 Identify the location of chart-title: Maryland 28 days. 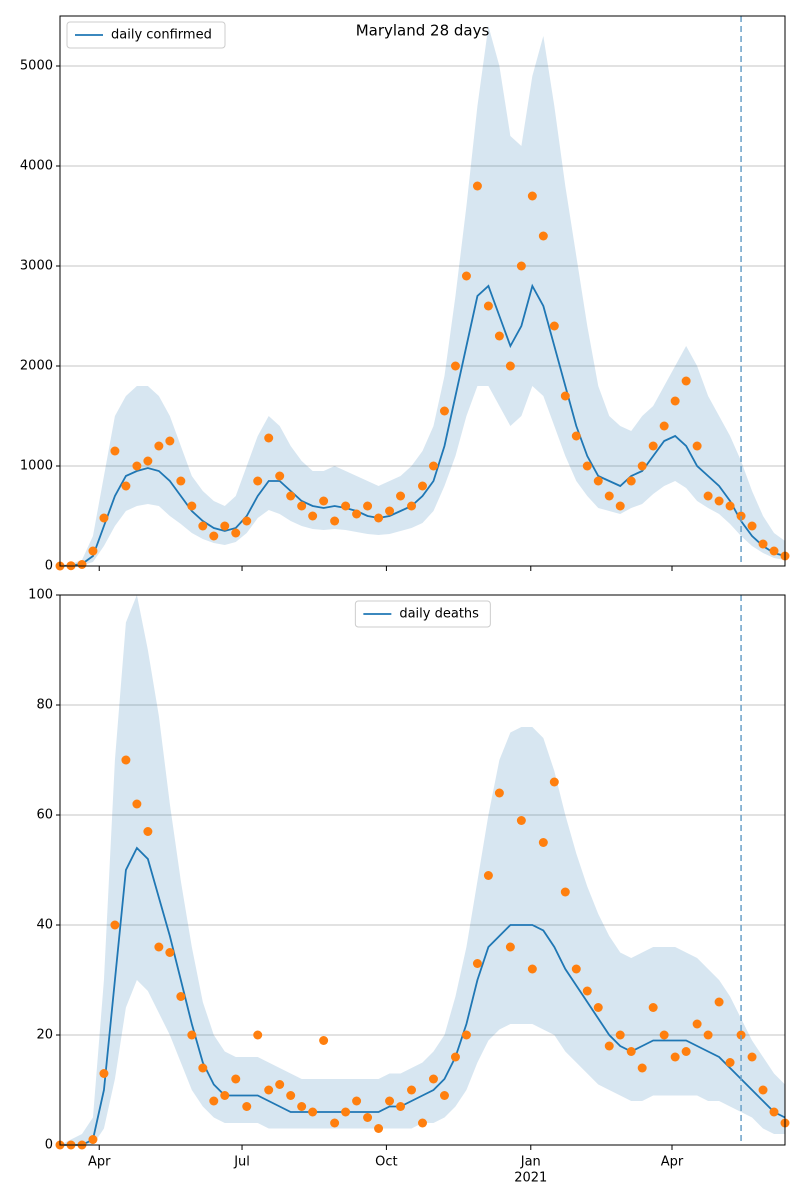
(423, 31).